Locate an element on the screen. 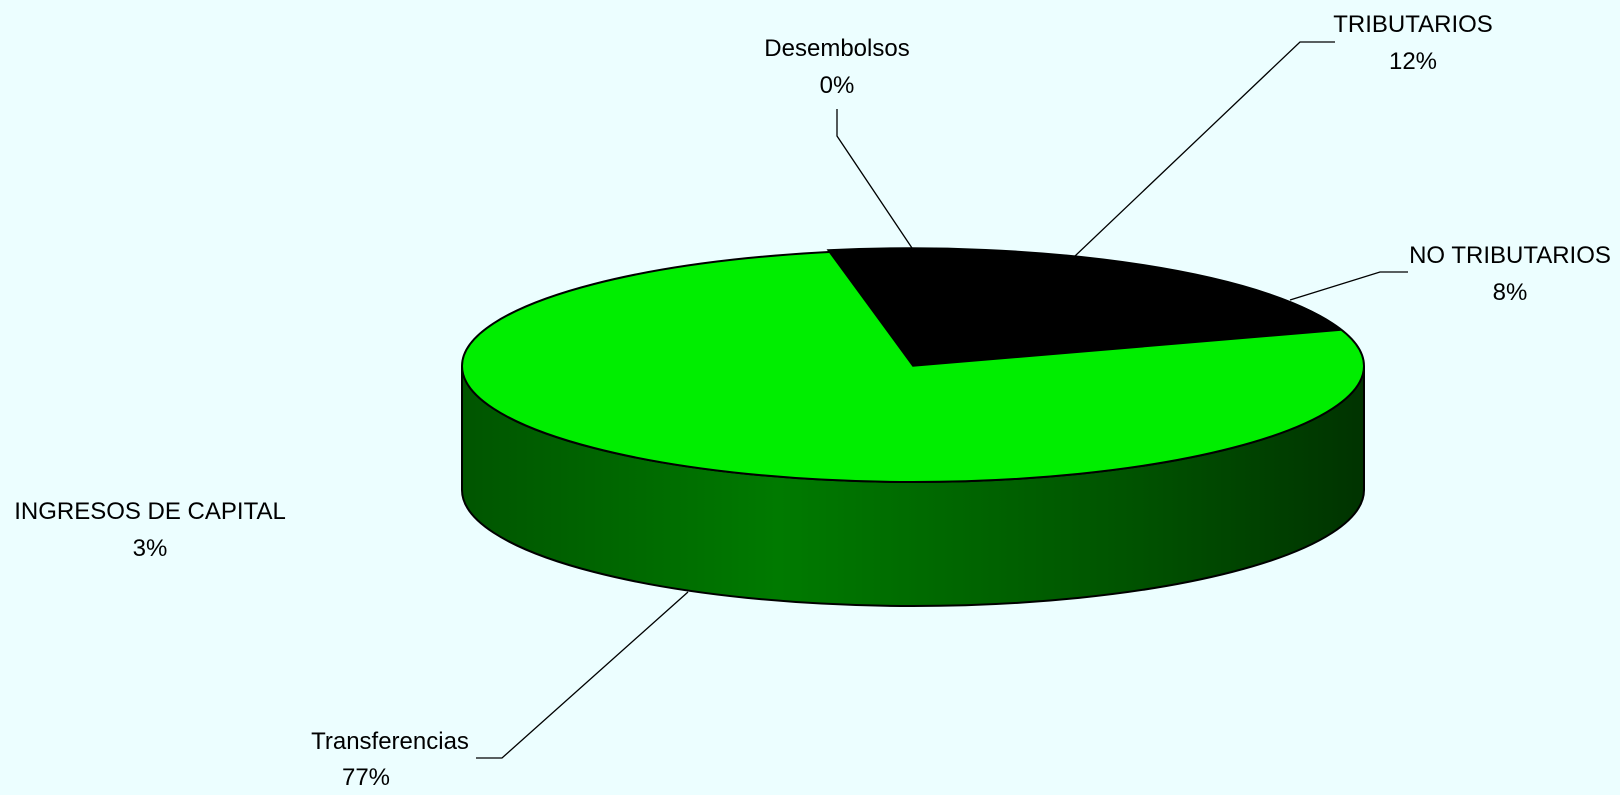  leader-line-no-tributarios is located at coordinates (1348, 286).